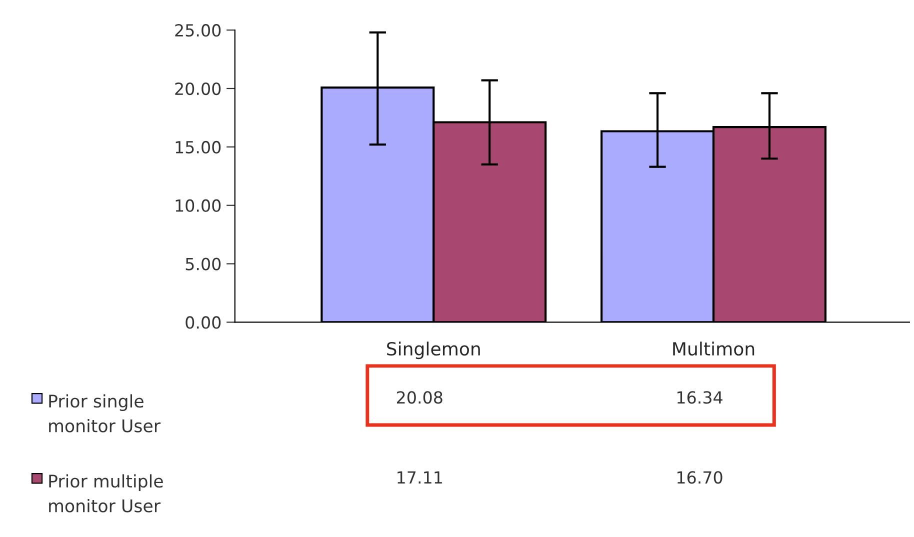 This screenshot has width=914, height=537. What do you see at coordinates (105, 413) in the screenshot?
I see `legend-label: Prior single monitor User` at bounding box center [105, 413].